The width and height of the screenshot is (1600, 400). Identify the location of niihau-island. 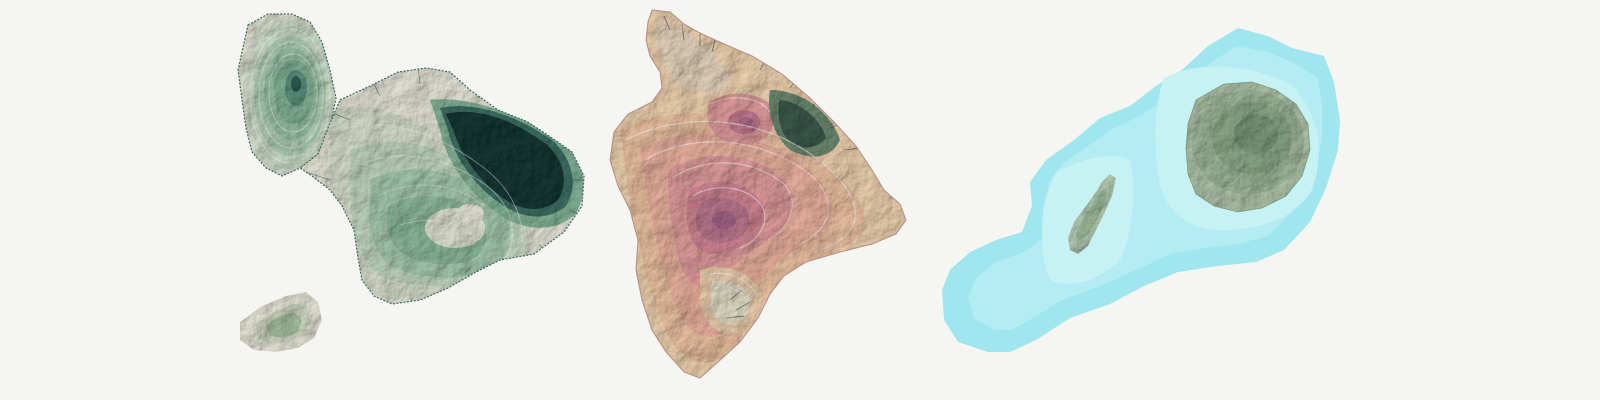
(1092, 214).